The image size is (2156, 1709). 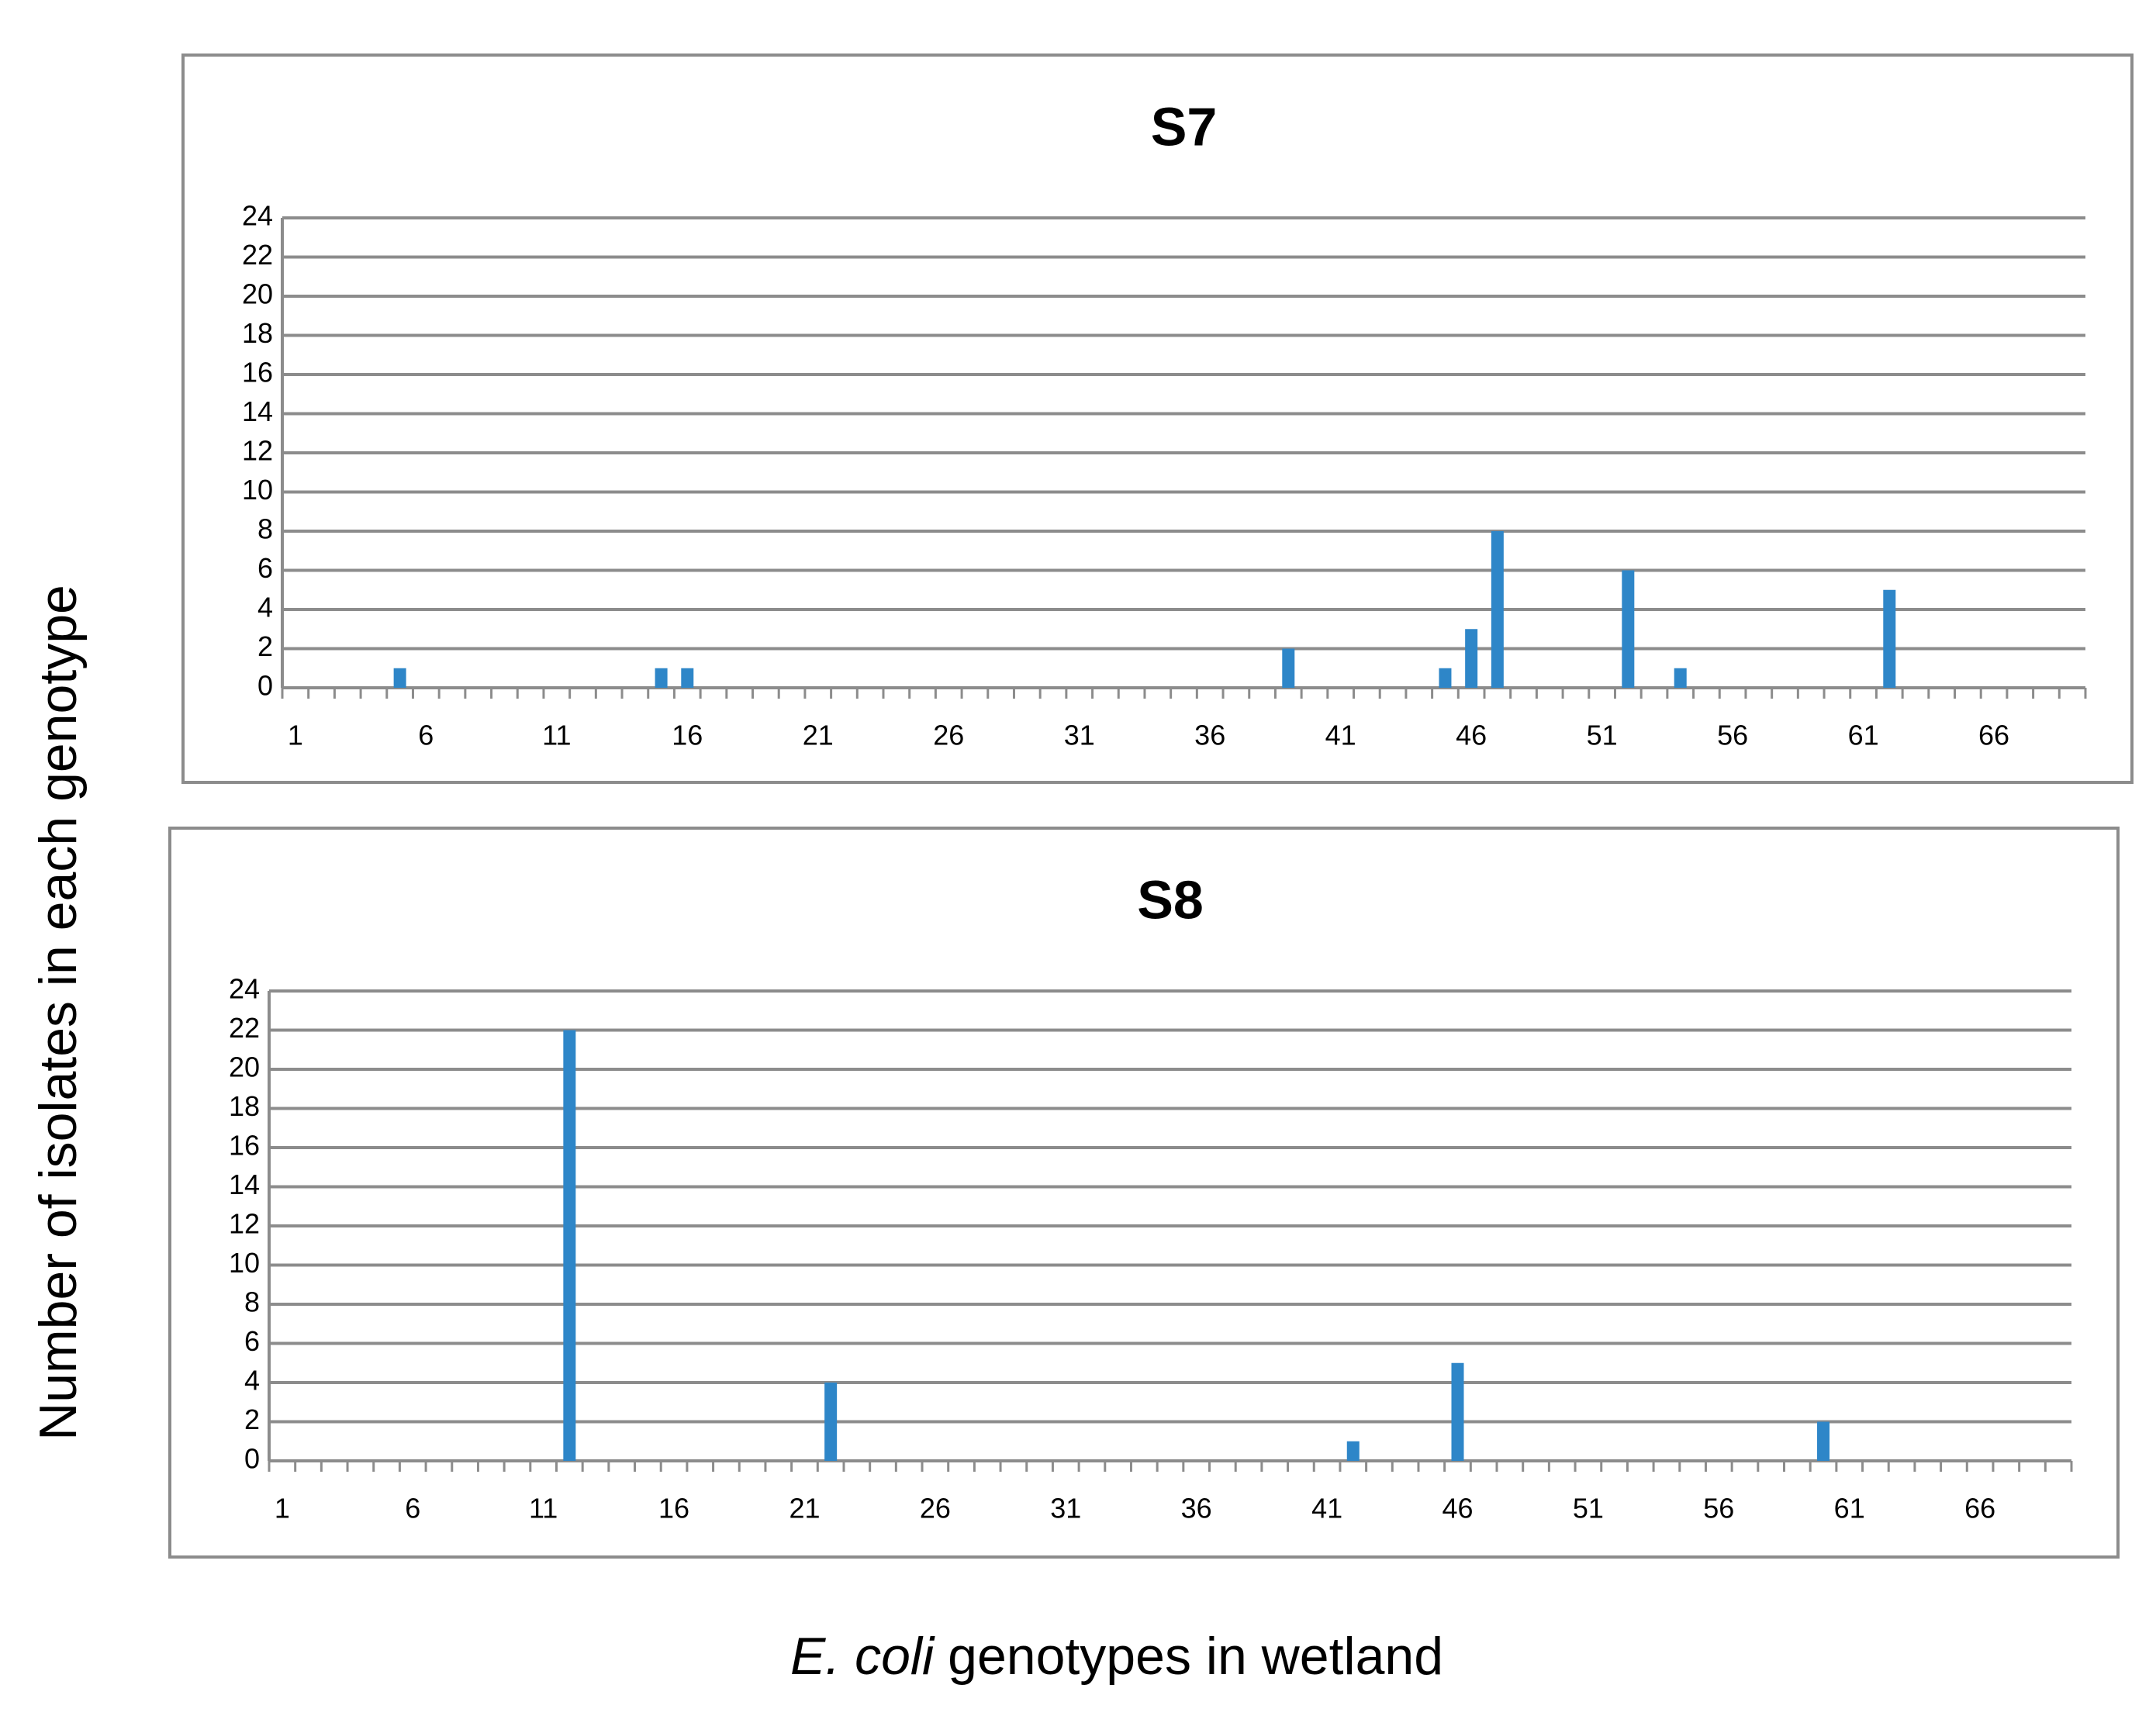 What do you see at coordinates (59, 1013) in the screenshot?
I see `y-axis-label: Number of isolates in each genotype` at bounding box center [59, 1013].